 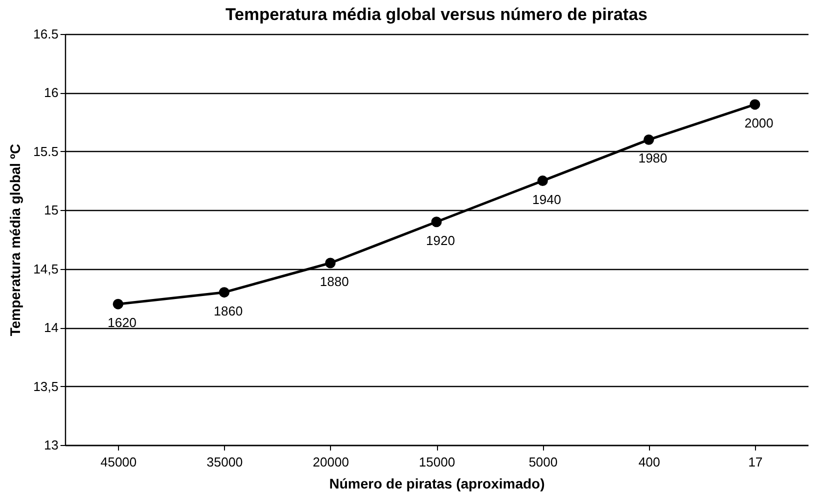 I want to click on annotation: 1880, so click(x=334, y=281).